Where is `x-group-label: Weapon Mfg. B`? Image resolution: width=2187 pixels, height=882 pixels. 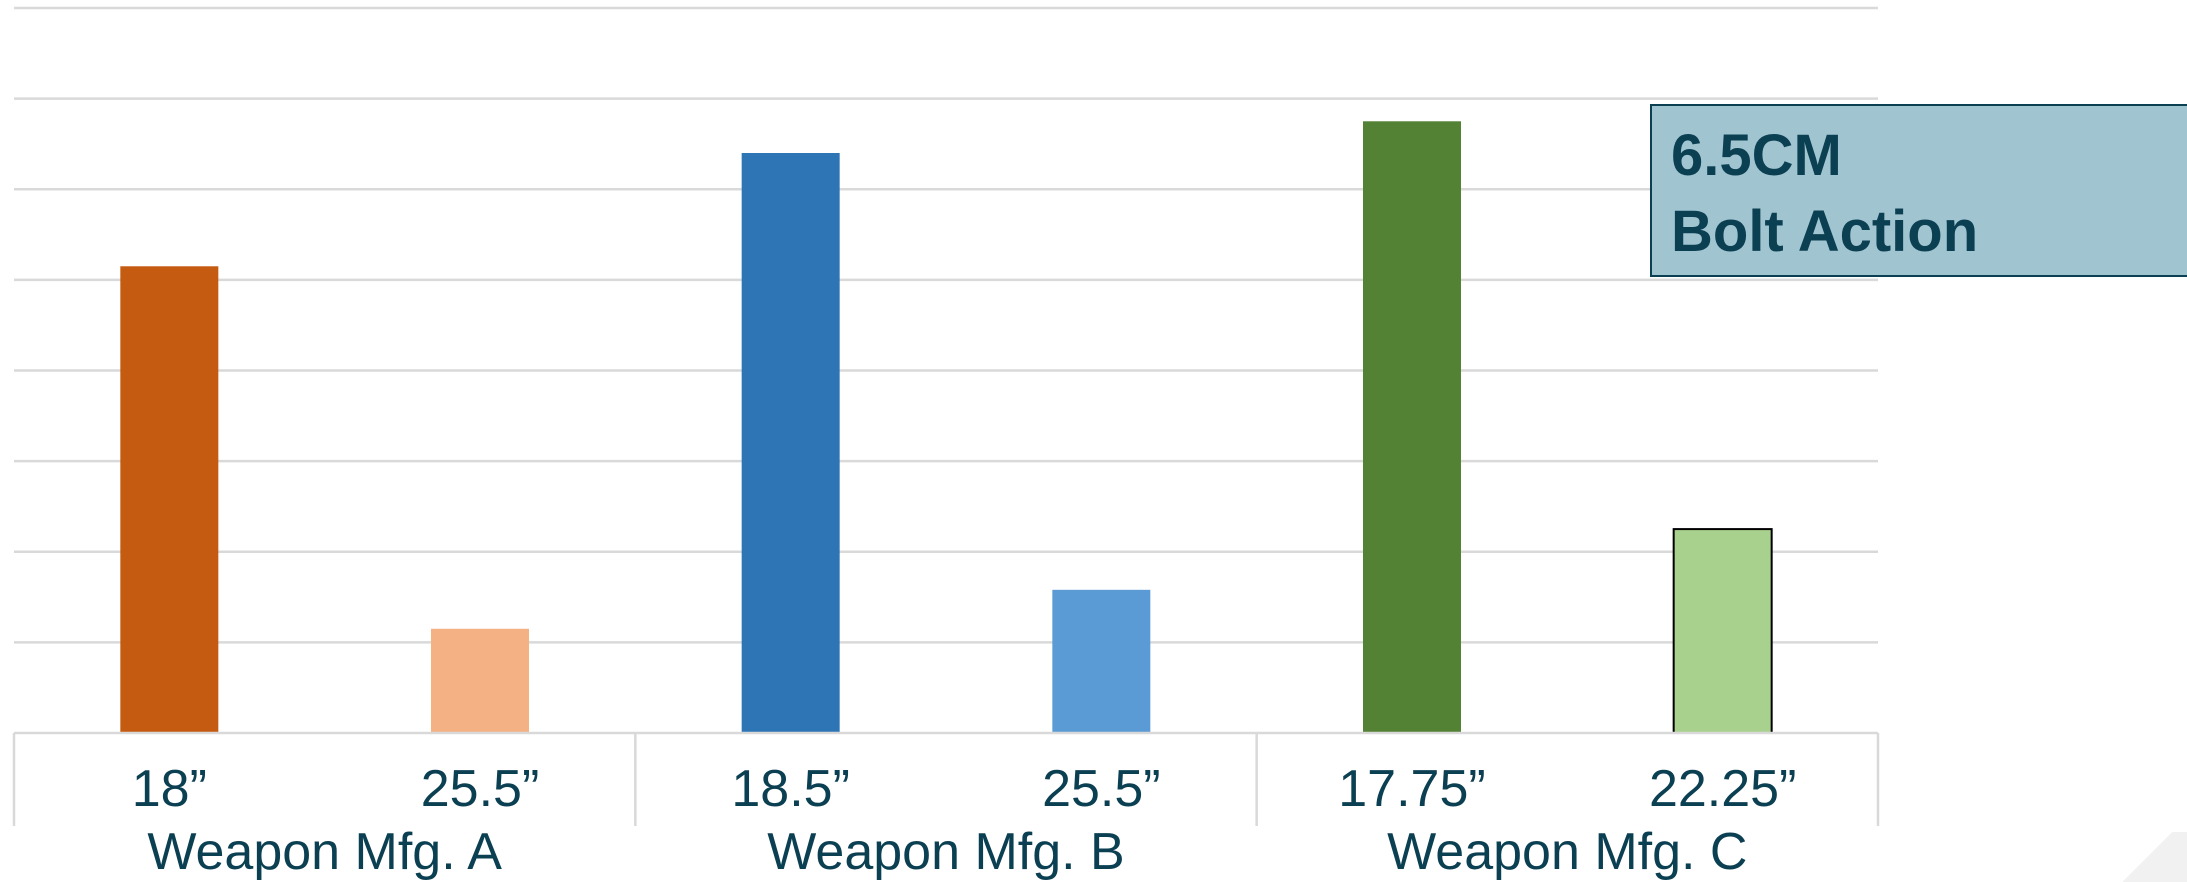 x-group-label: Weapon Mfg. B is located at coordinates (945, 852).